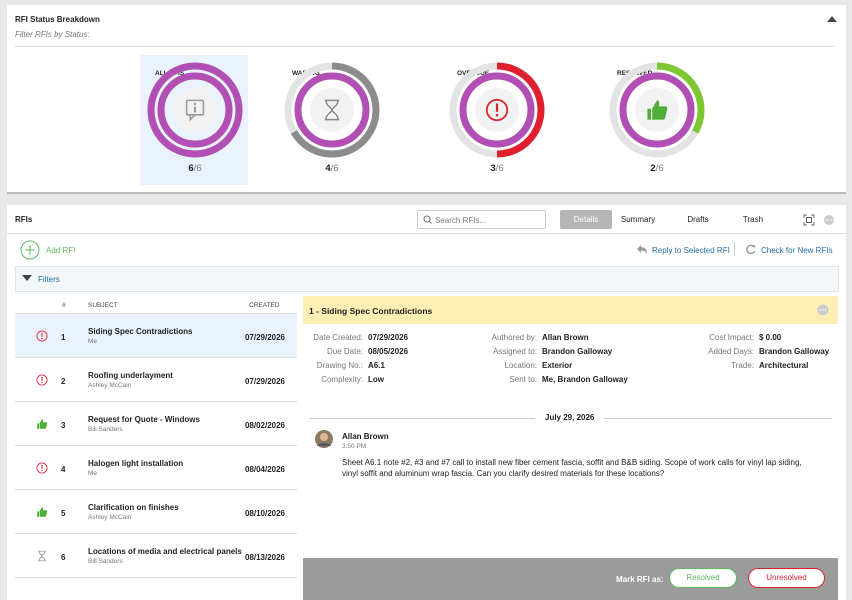 The width and height of the screenshot is (852, 600). I want to click on field-value: 07/29/2026, so click(388, 337).